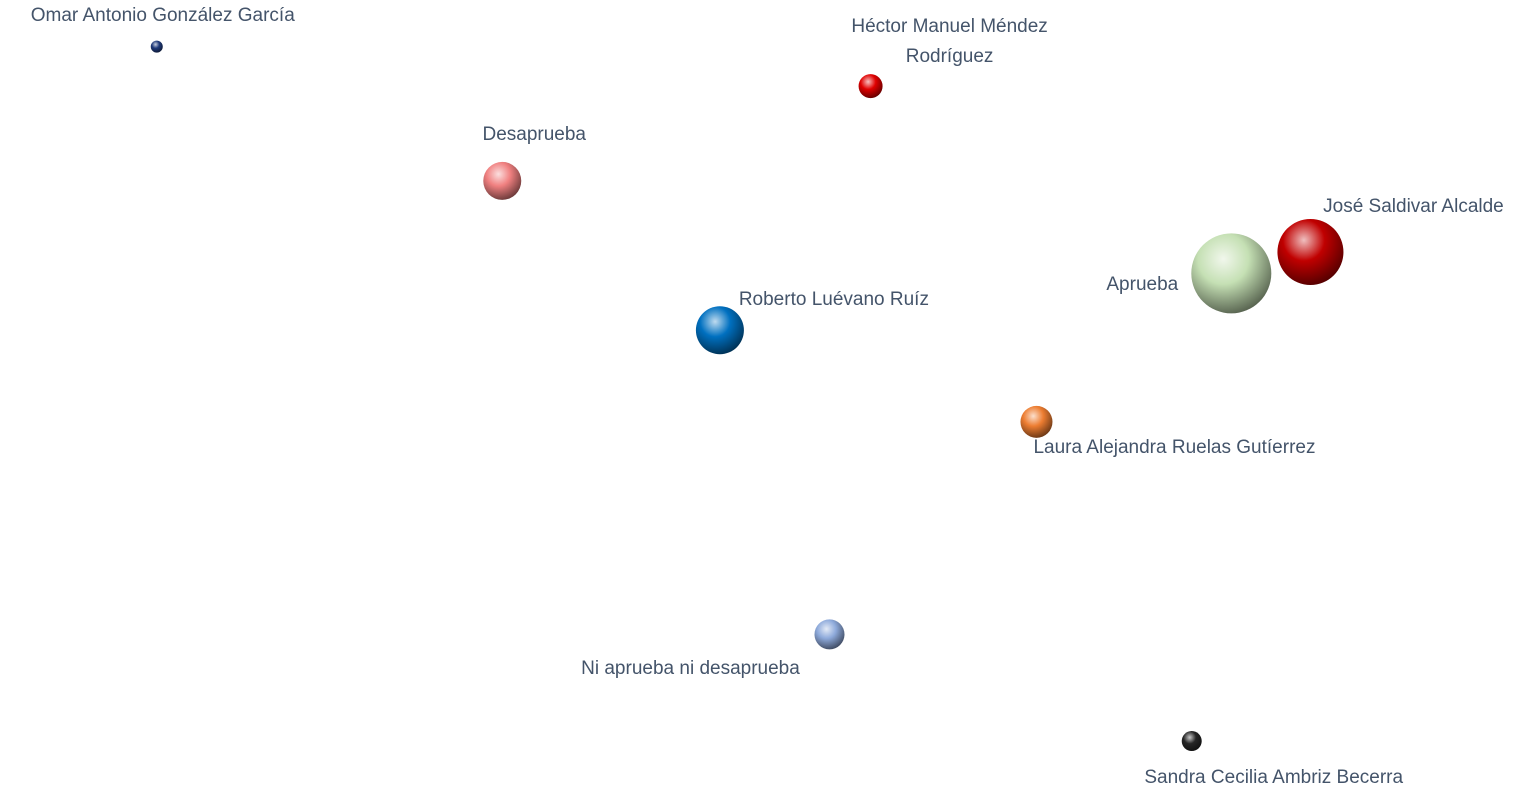 Image resolution: width=1522 pixels, height=793 pixels. I want to click on bubble-label: Desaprueba, so click(534, 134).